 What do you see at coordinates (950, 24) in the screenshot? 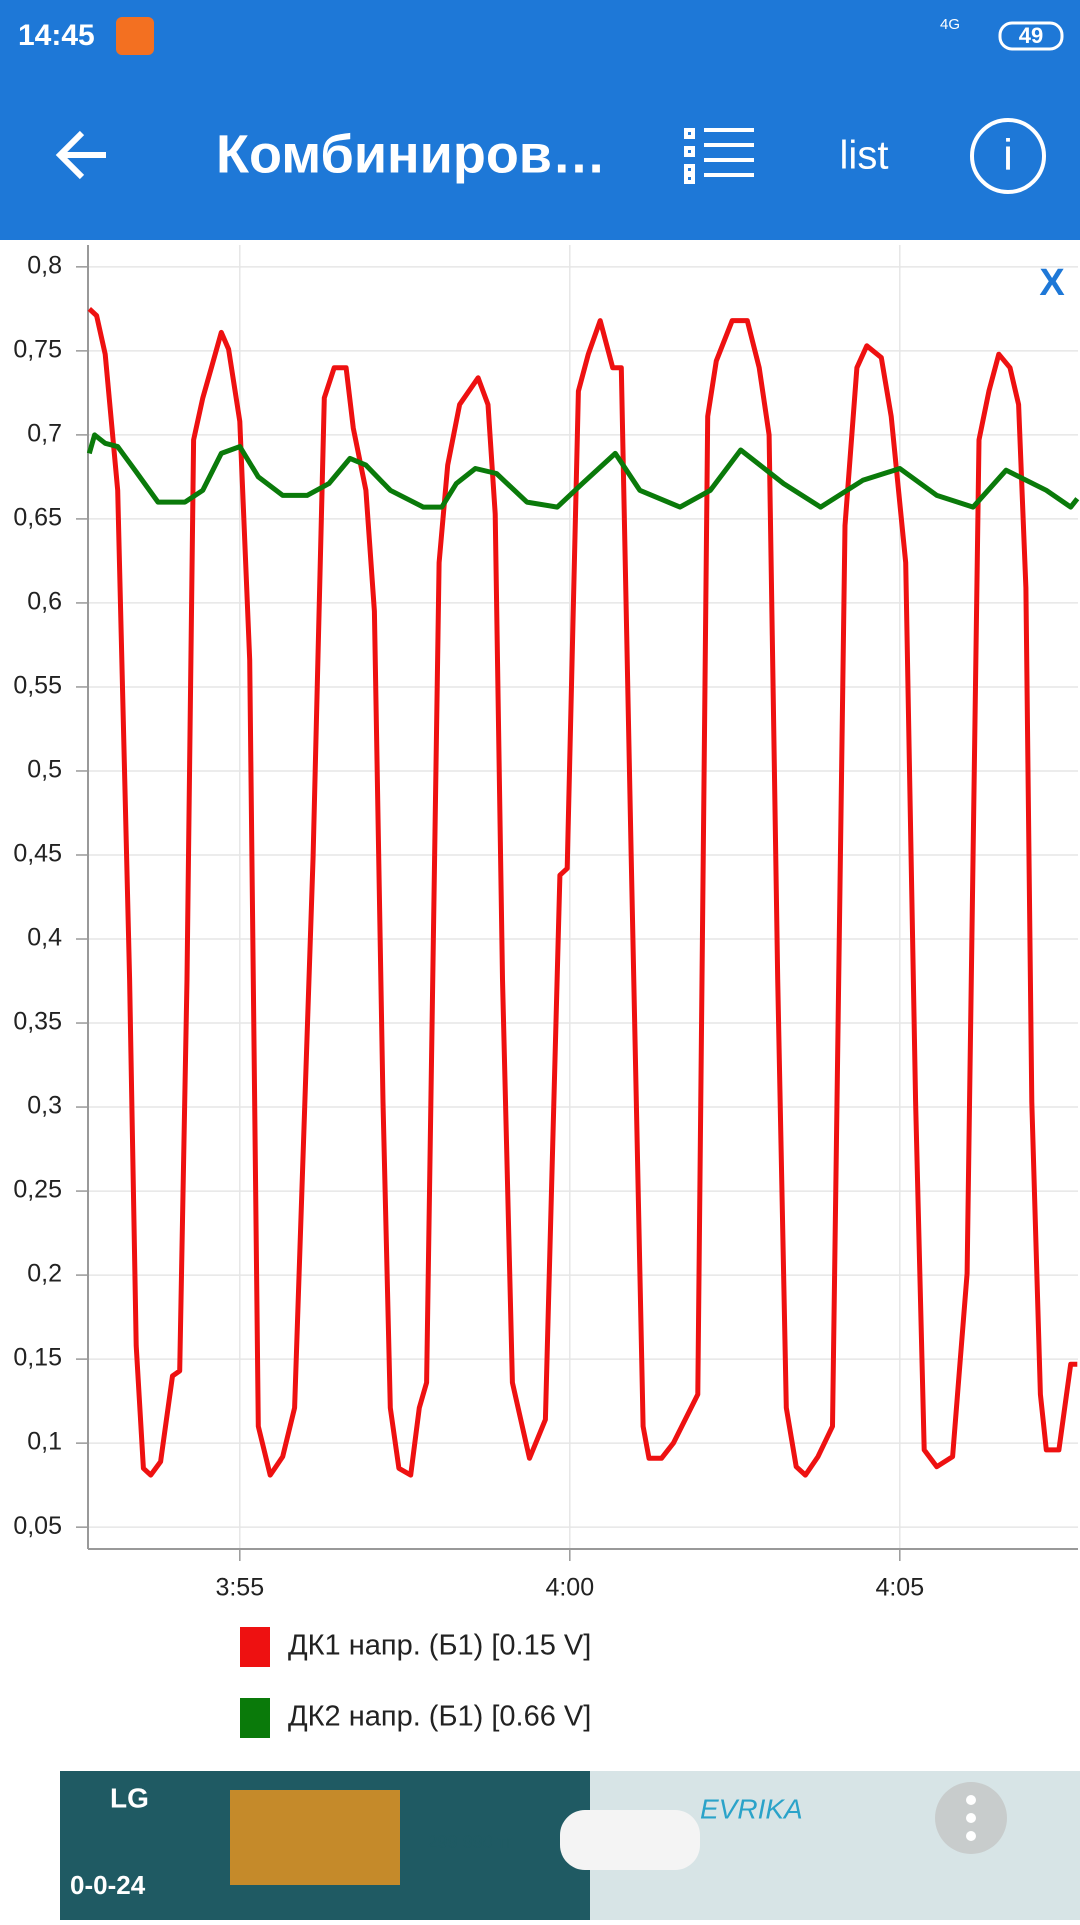
I see `status-network: 4G` at bounding box center [950, 24].